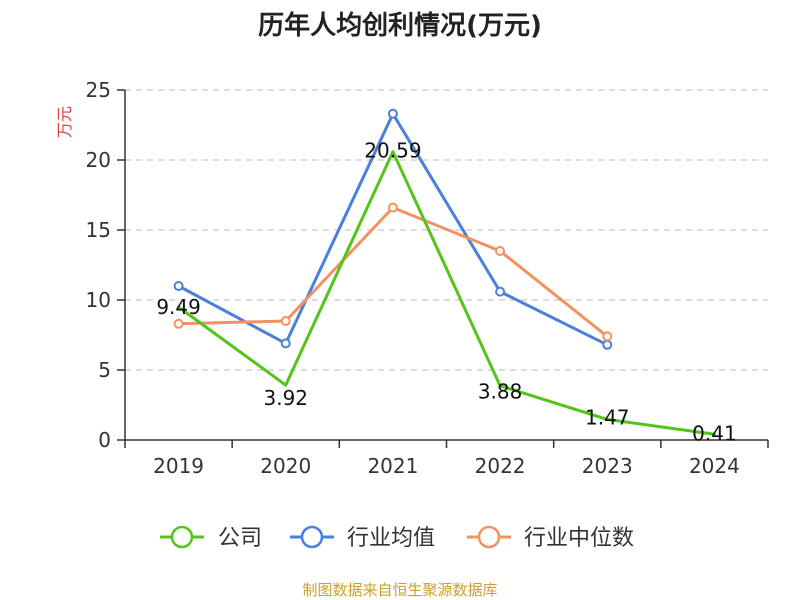 This screenshot has height=600, width=800. What do you see at coordinates (500, 392) in the screenshot?
I see `data-label: 3.88` at bounding box center [500, 392].